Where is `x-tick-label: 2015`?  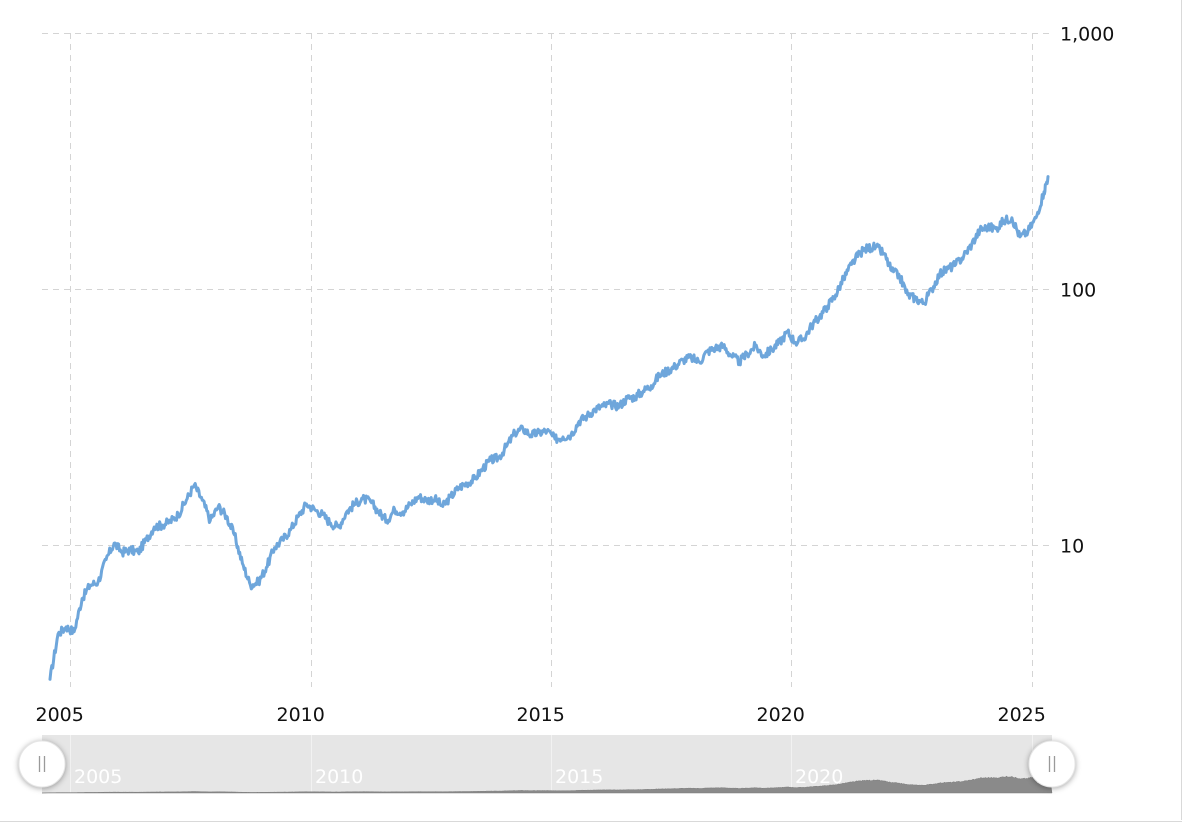 x-tick-label: 2015 is located at coordinates (541, 715).